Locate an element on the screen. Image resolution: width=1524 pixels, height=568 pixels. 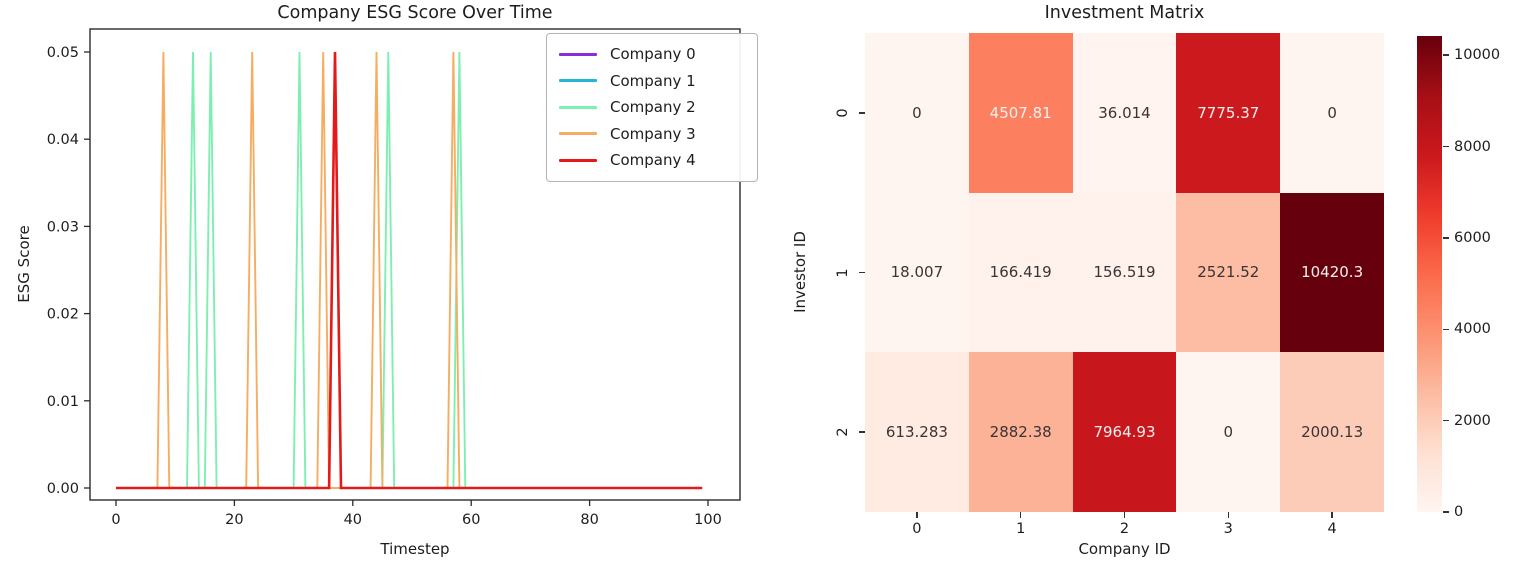
heatmap-cell-r1c0: 18.007 is located at coordinates (917, 272).